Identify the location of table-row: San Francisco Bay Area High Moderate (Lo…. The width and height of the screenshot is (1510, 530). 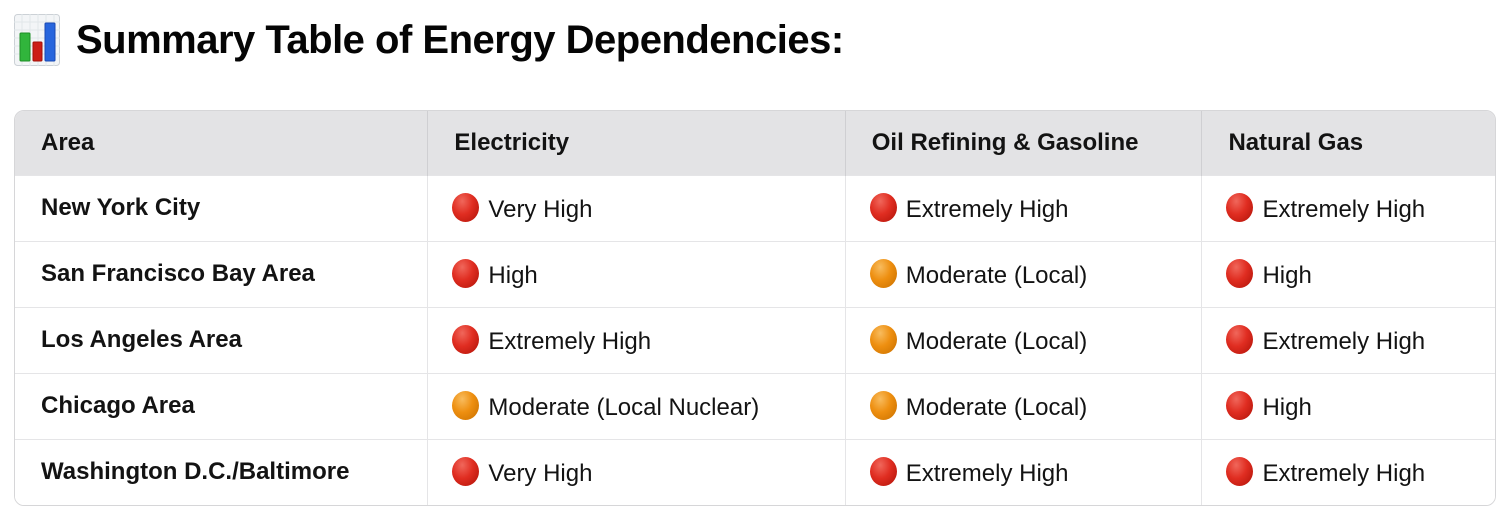
(755, 273).